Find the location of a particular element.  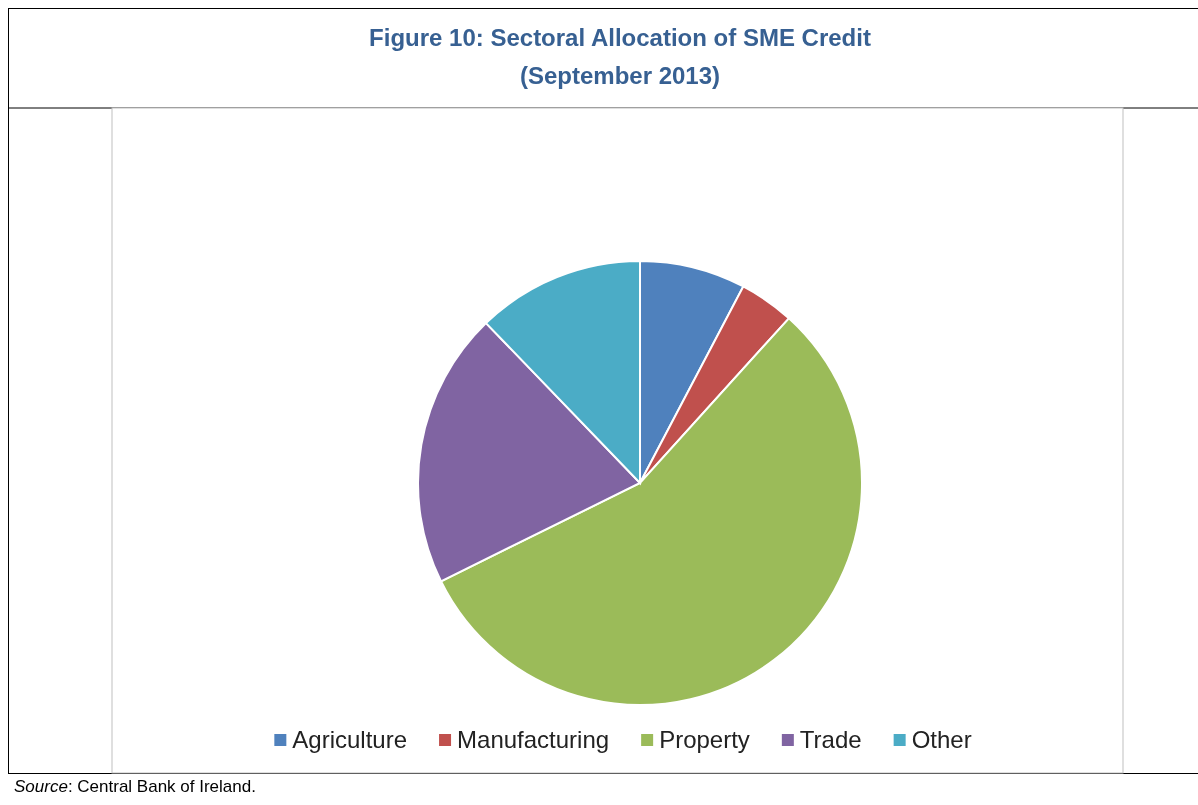

legend-label: Trade is located at coordinates (830, 740).